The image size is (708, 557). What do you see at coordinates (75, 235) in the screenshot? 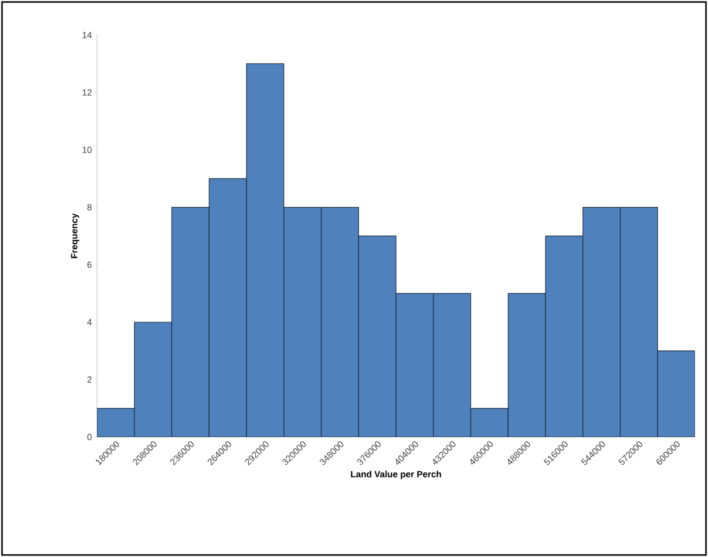
I see `y-axis-title: Frequency` at bounding box center [75, 235].